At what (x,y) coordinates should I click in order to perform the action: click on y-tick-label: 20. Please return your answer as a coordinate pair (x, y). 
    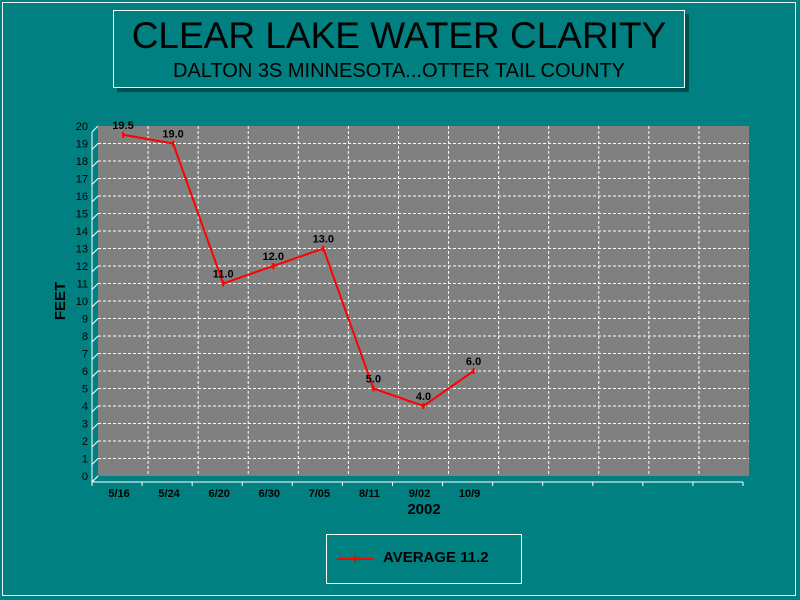
    Looking at the image, I should click on (82, 127).